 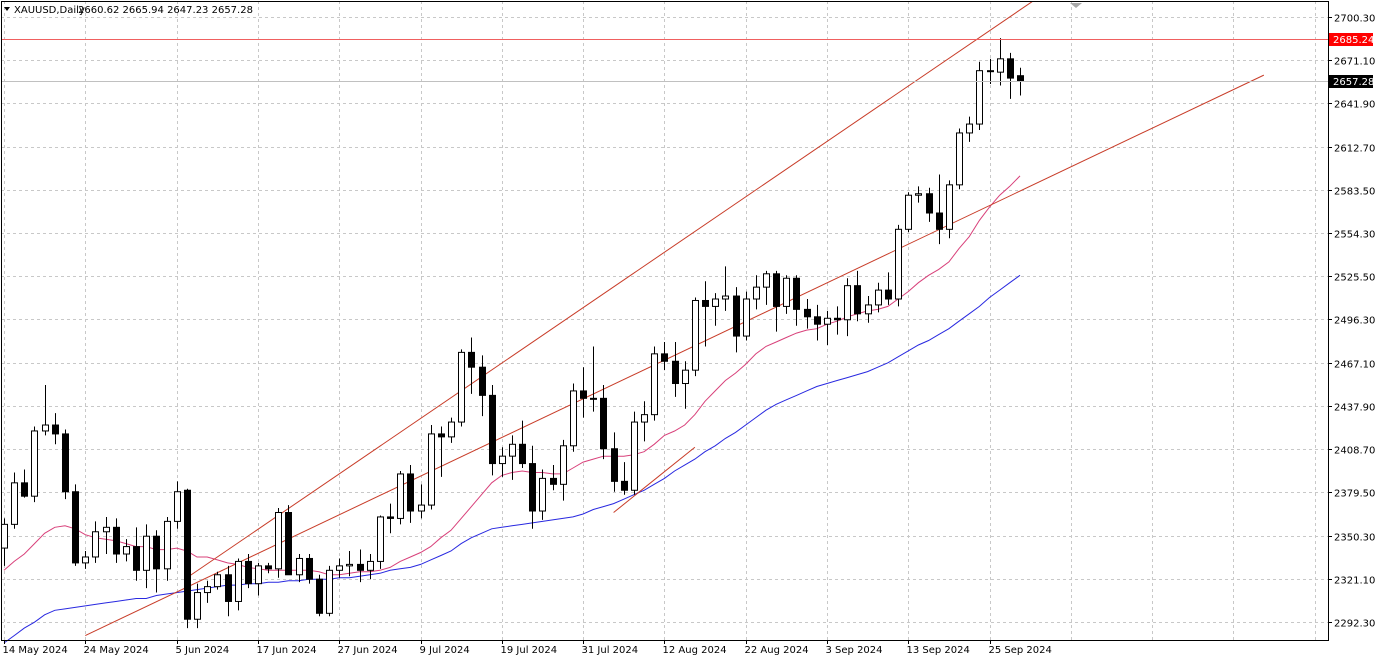 I want to click on last-price-badge: 2657.28, so click(x=1351, y=81).